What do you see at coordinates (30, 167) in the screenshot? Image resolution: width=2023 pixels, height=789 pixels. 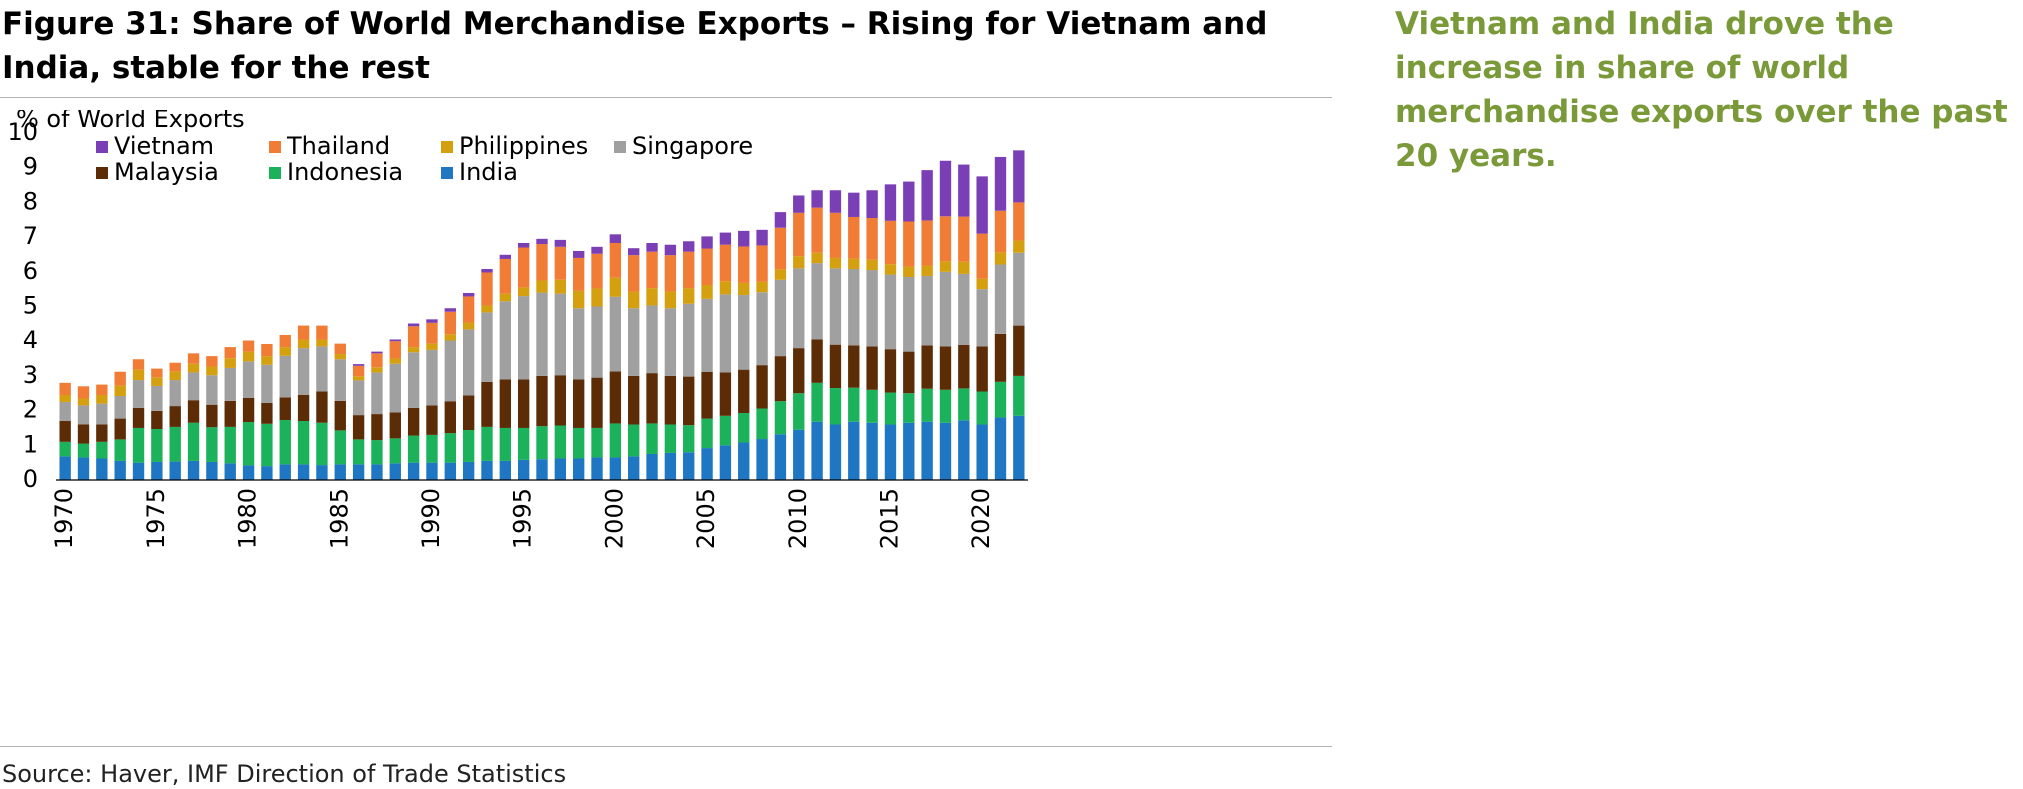 I see `y-tick-label: 9` at bounding box center [30, 167].